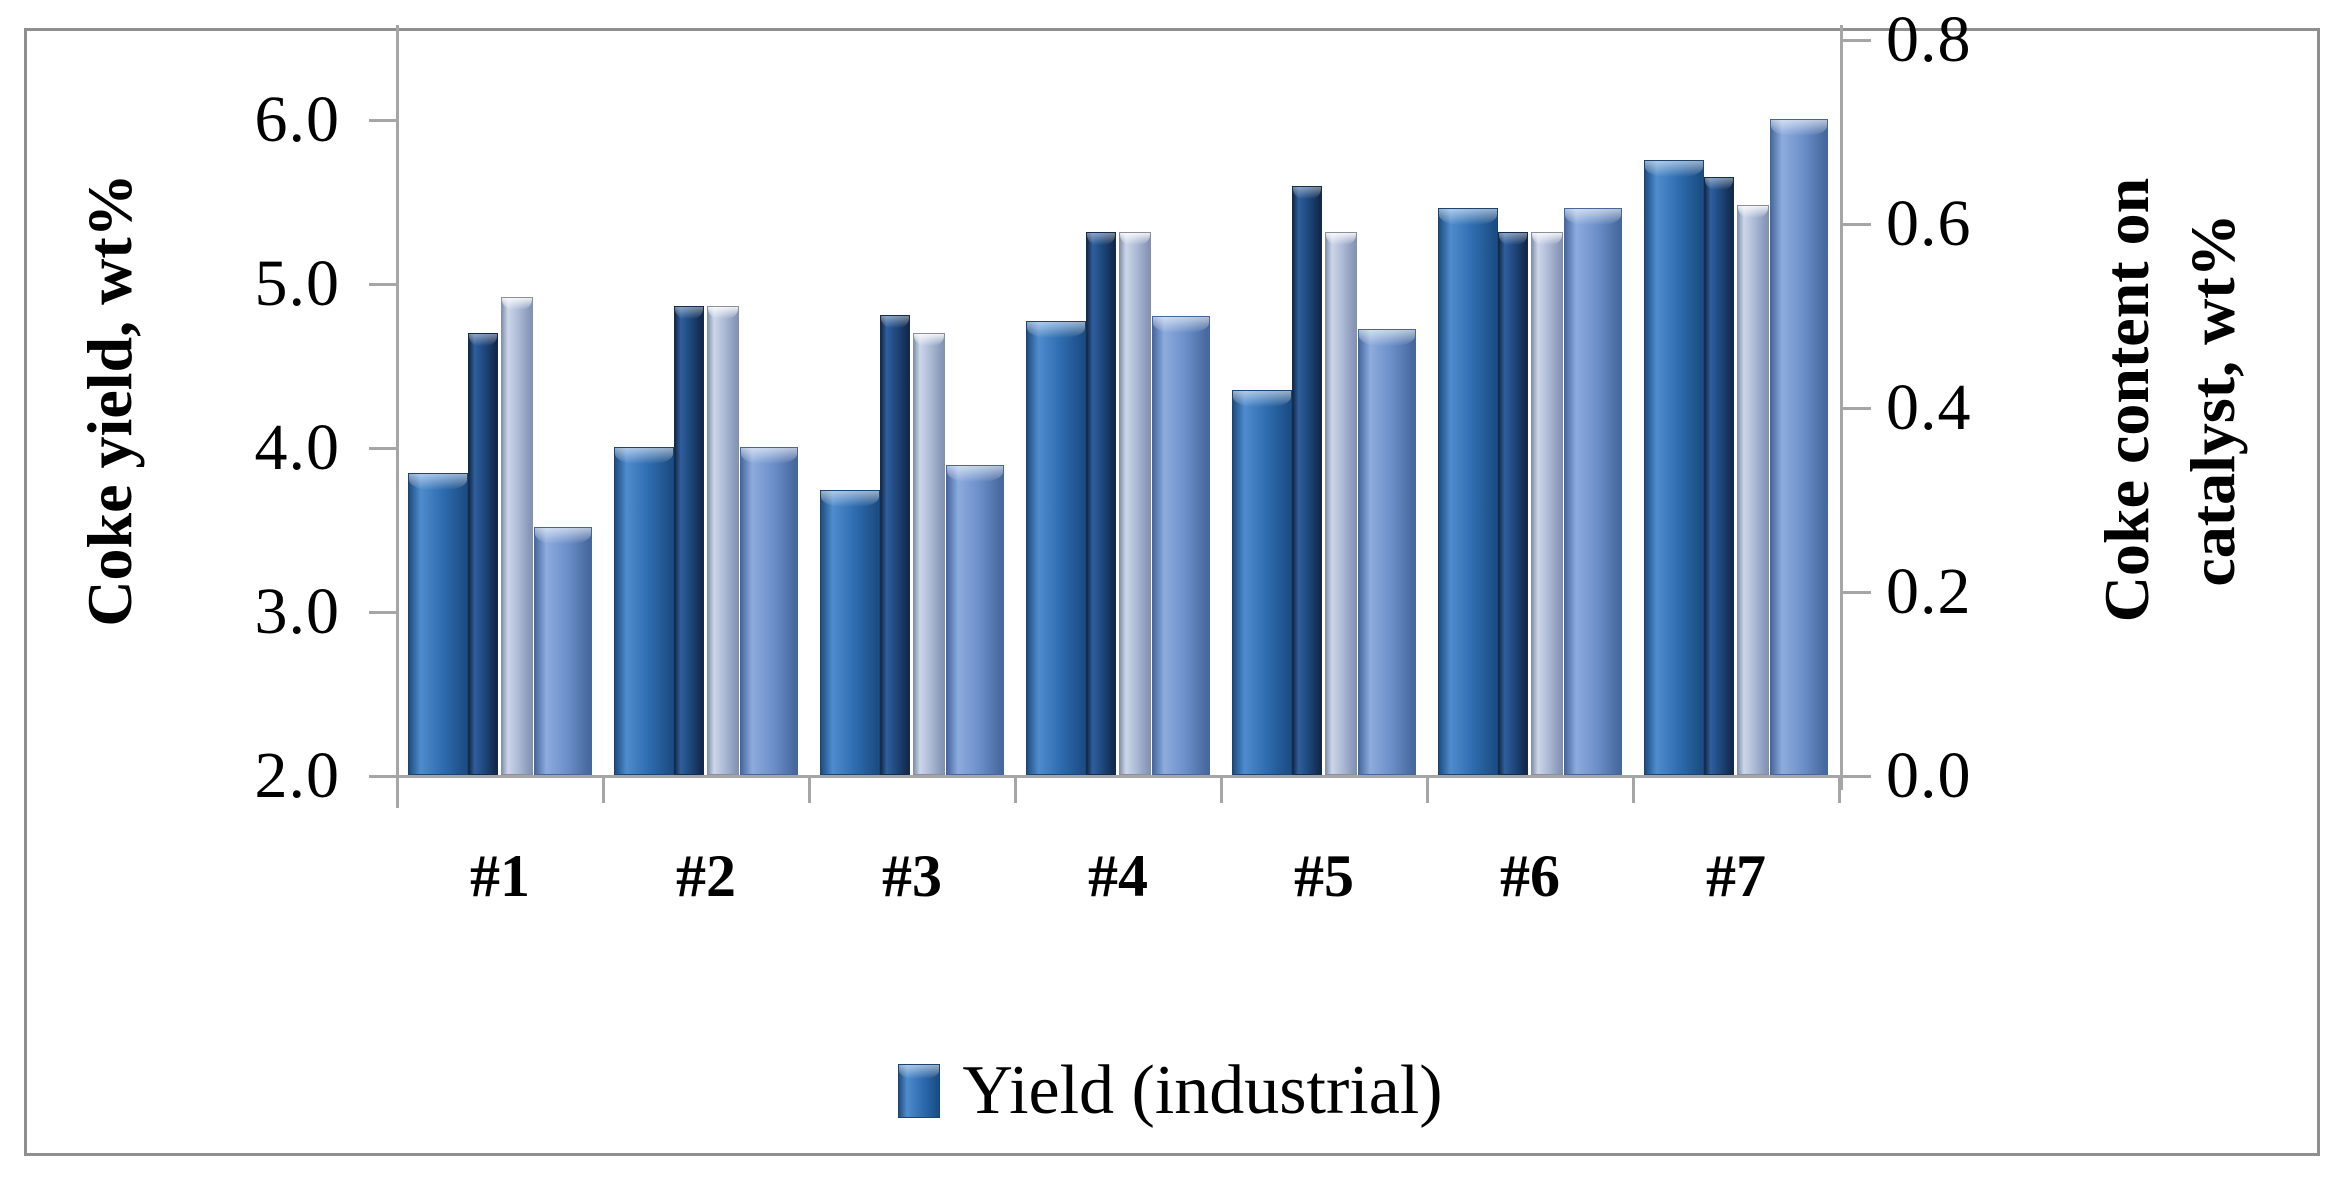 This screenshot has width=2341, height=1183. What do you see at coordinates (517, 536) in the screenshot?
I see `bar-series3-cat1` at bounding box center [517, 536].